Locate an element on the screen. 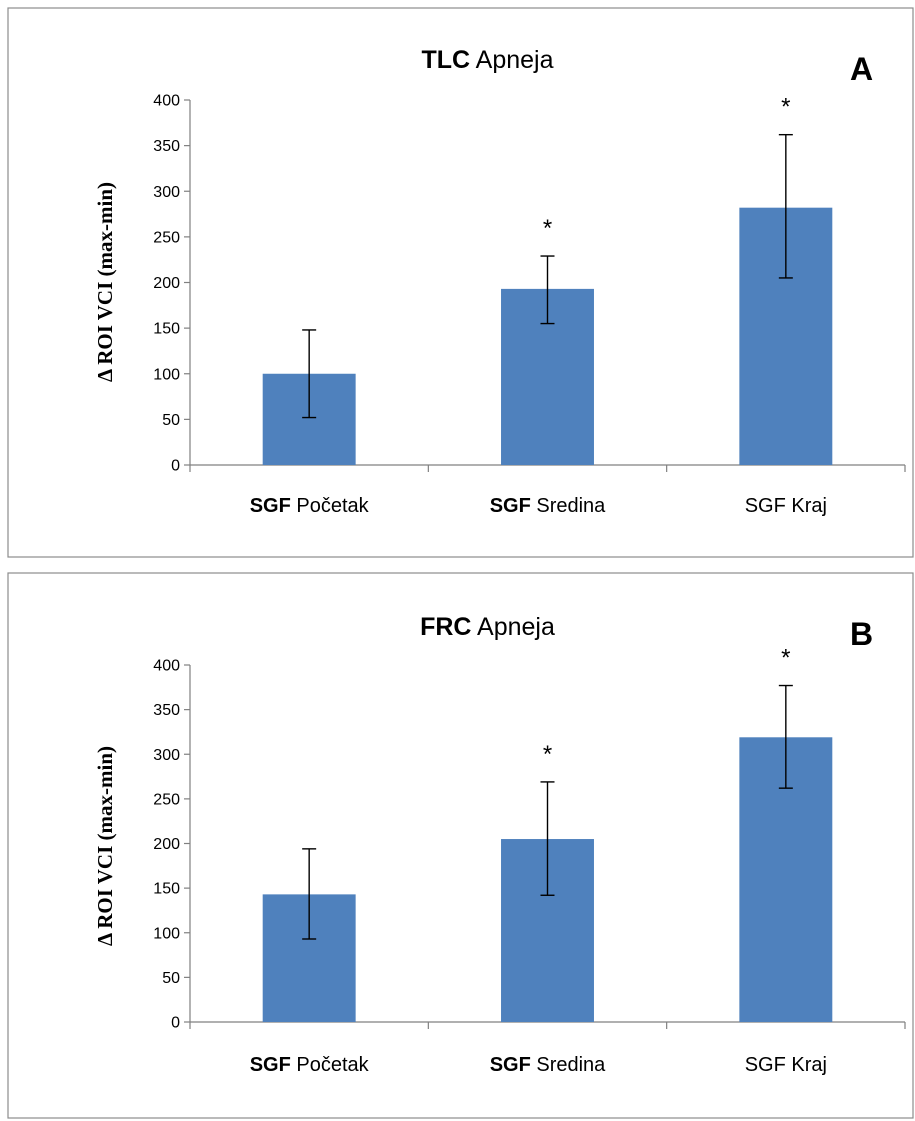 The height and width of the screenshot is (1121, 915). chart-title: TLC Apneja is located at coordinates (487, 60).